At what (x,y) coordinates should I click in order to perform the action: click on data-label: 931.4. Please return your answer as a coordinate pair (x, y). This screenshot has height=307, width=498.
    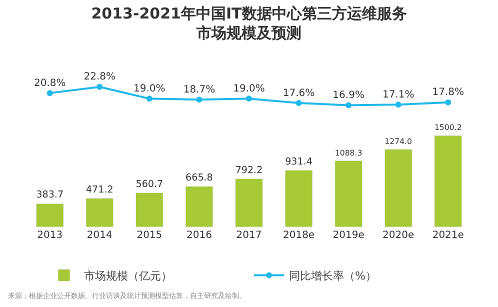
    Looking at the image, I should click on (298, 162).